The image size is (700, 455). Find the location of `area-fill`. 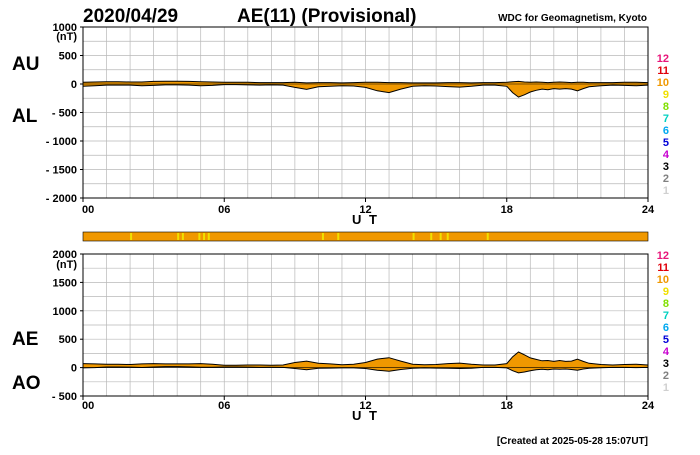

area-fill is located at coordinates (365, 89).